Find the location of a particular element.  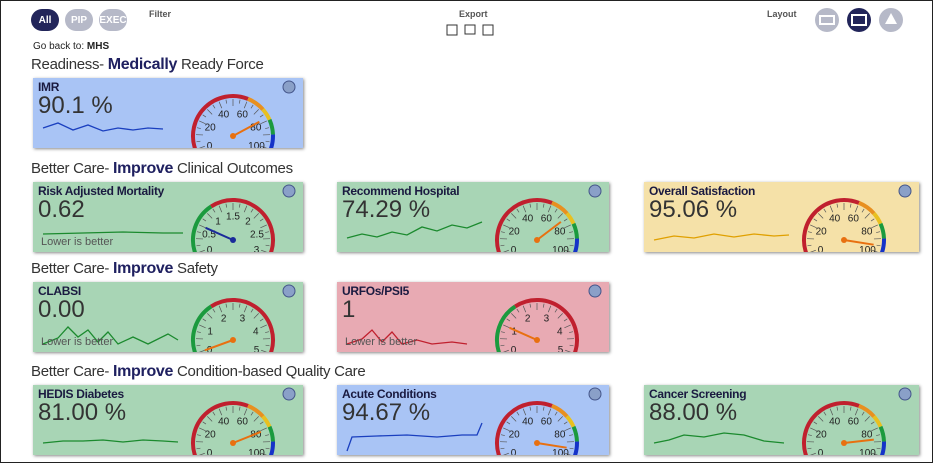

export-icons is located at coordinates (475, 30).